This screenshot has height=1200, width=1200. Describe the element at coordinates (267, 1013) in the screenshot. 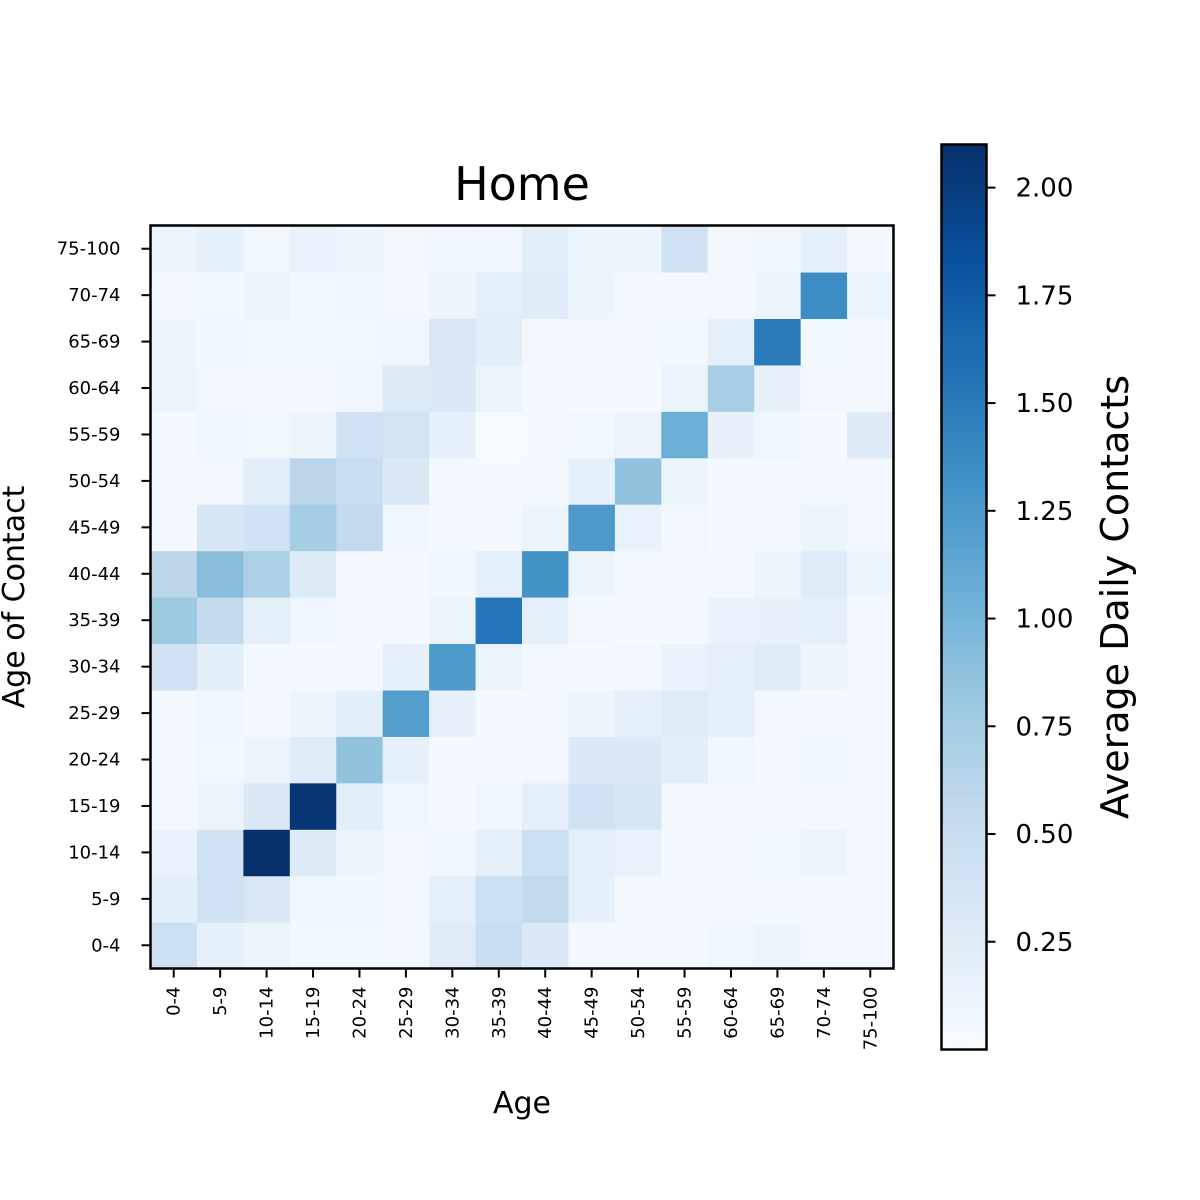

I see `x-tick-label: 10-14` at that location.